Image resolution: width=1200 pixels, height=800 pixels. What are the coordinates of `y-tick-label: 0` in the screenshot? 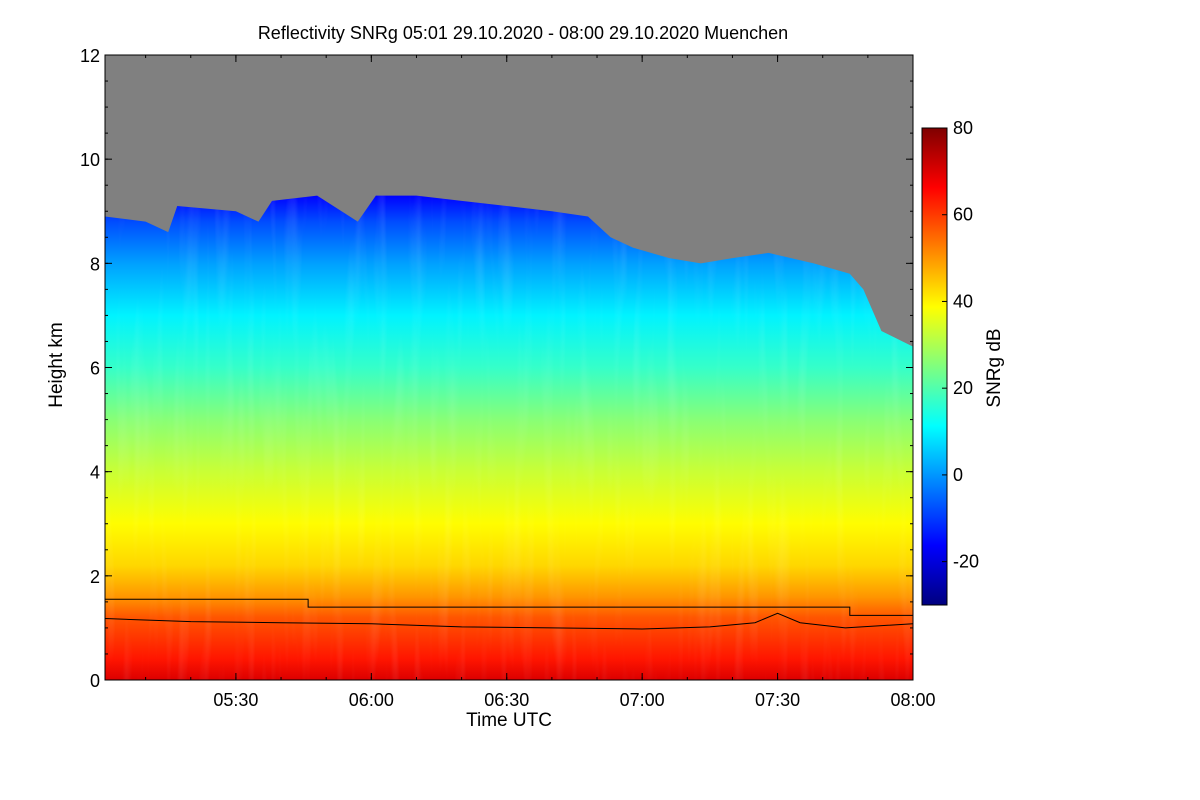 It's located at (95, 681).